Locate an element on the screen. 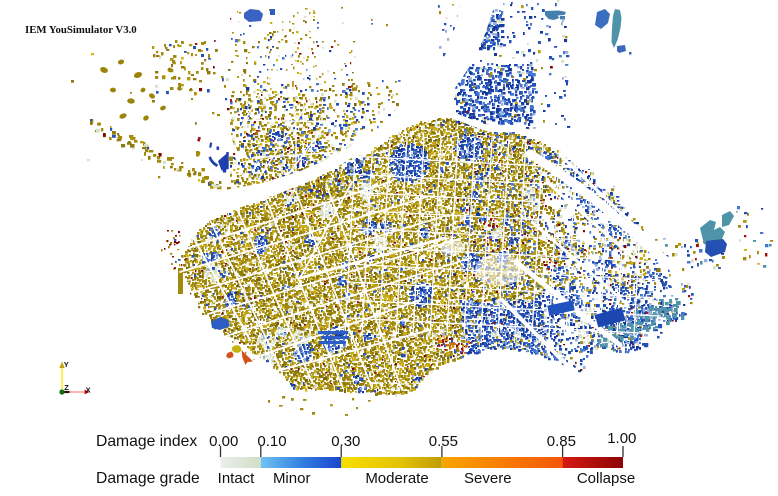 The image size is (778, 496). svg-text: Collapse is located at coordinates (606, 478).